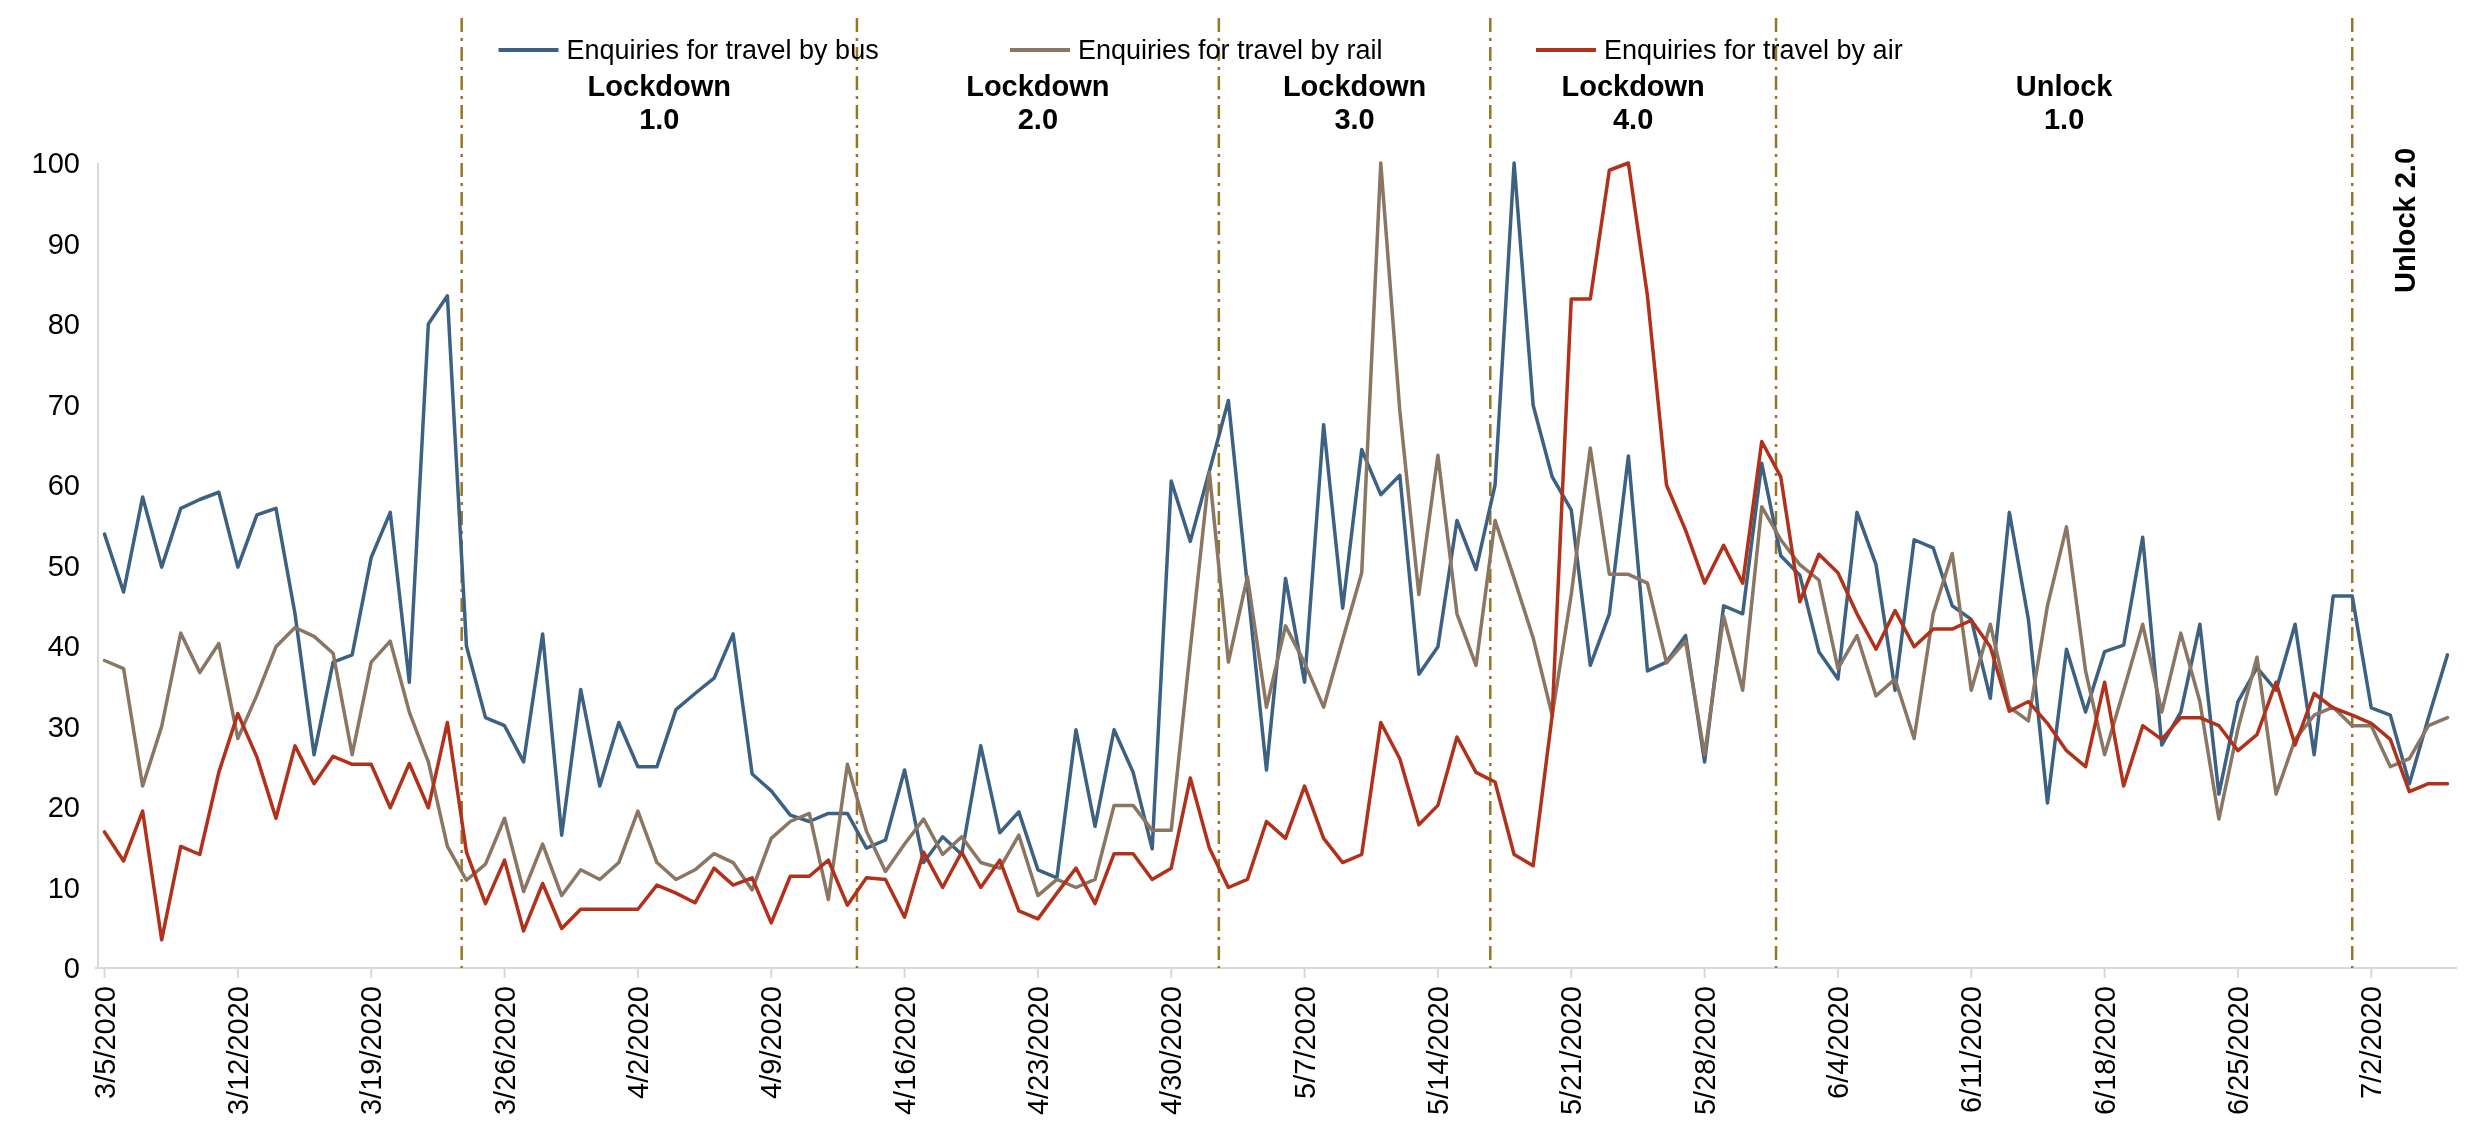 The image size is (2484, 1132). I want to click on x-tick-label: 6/18/2020, so click(2104, 1051).